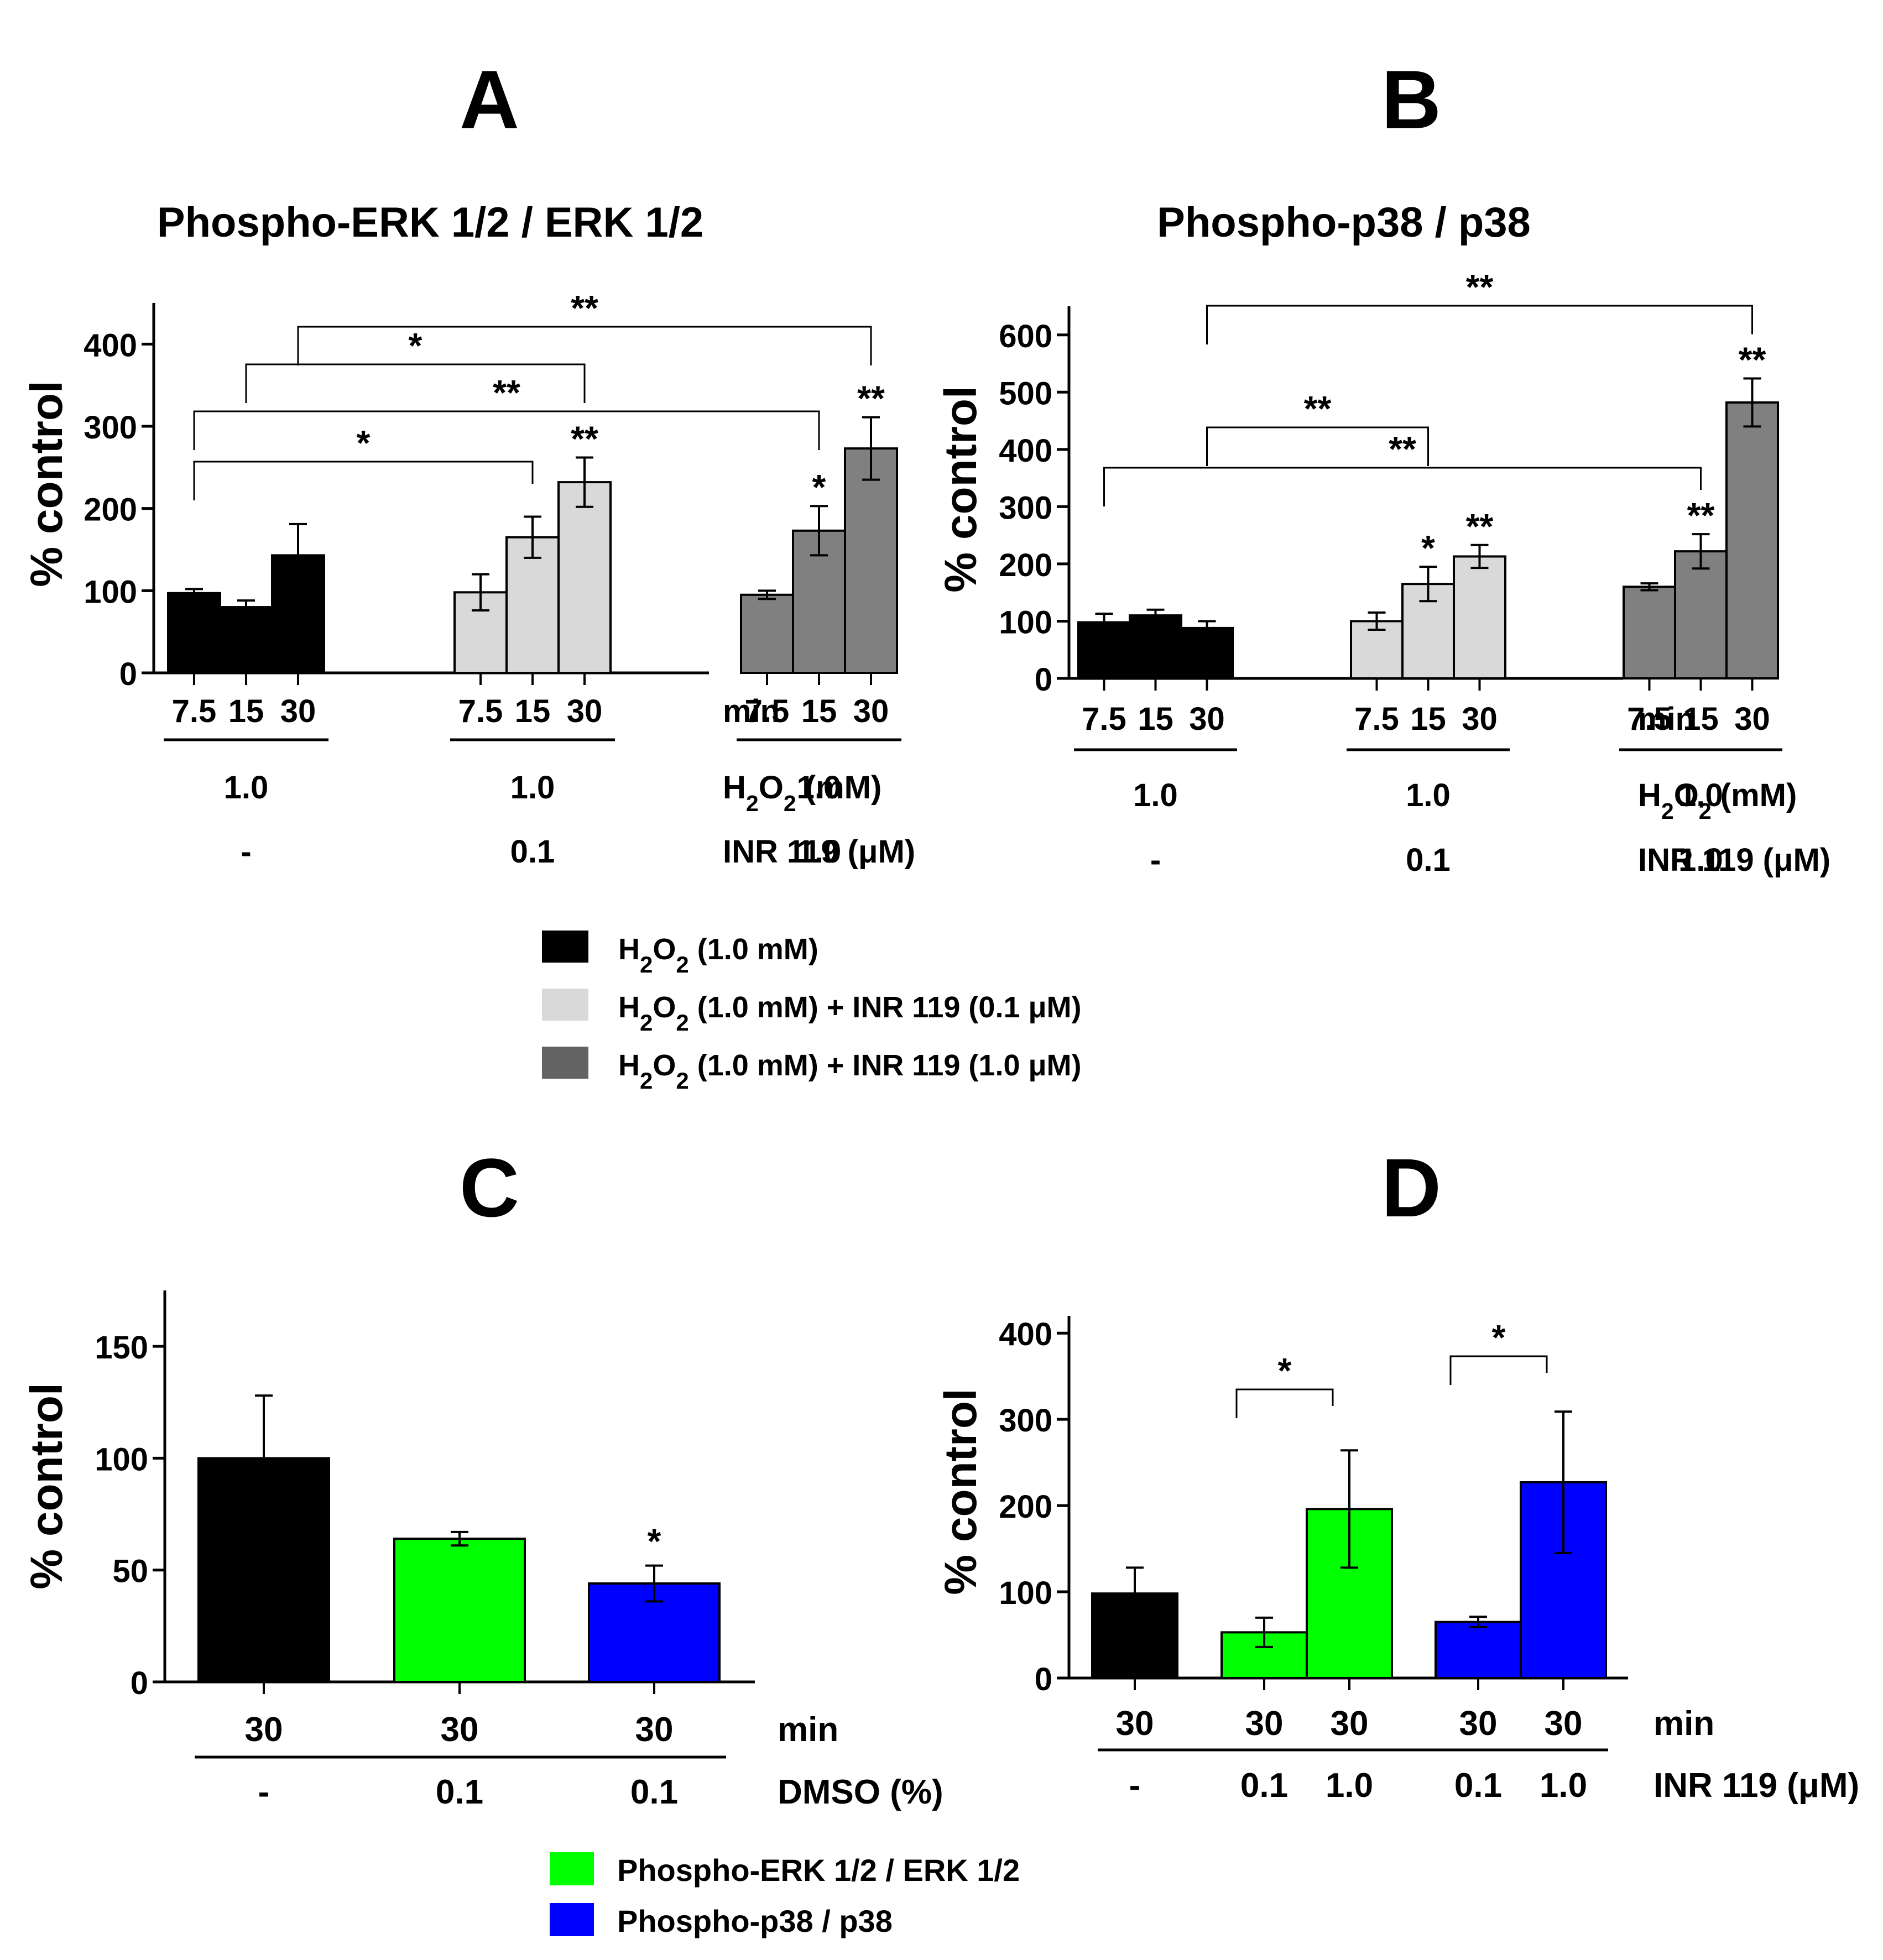  What do you see at coordinates (246, 788) in the screenshot?
I see `panel-a-h2o2-value: 1.0` at bounding box center [246, 788].